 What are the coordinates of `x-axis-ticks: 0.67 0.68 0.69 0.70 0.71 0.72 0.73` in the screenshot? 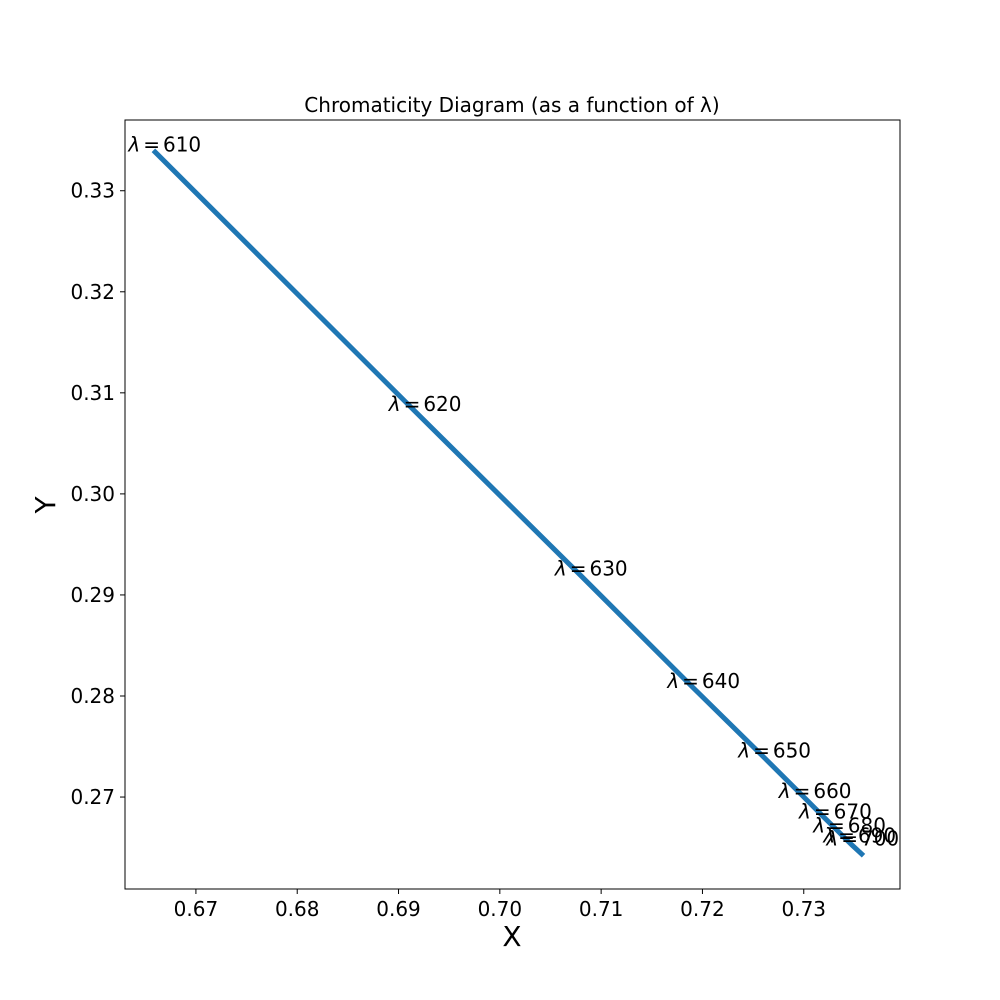 It's located at (500, 905).